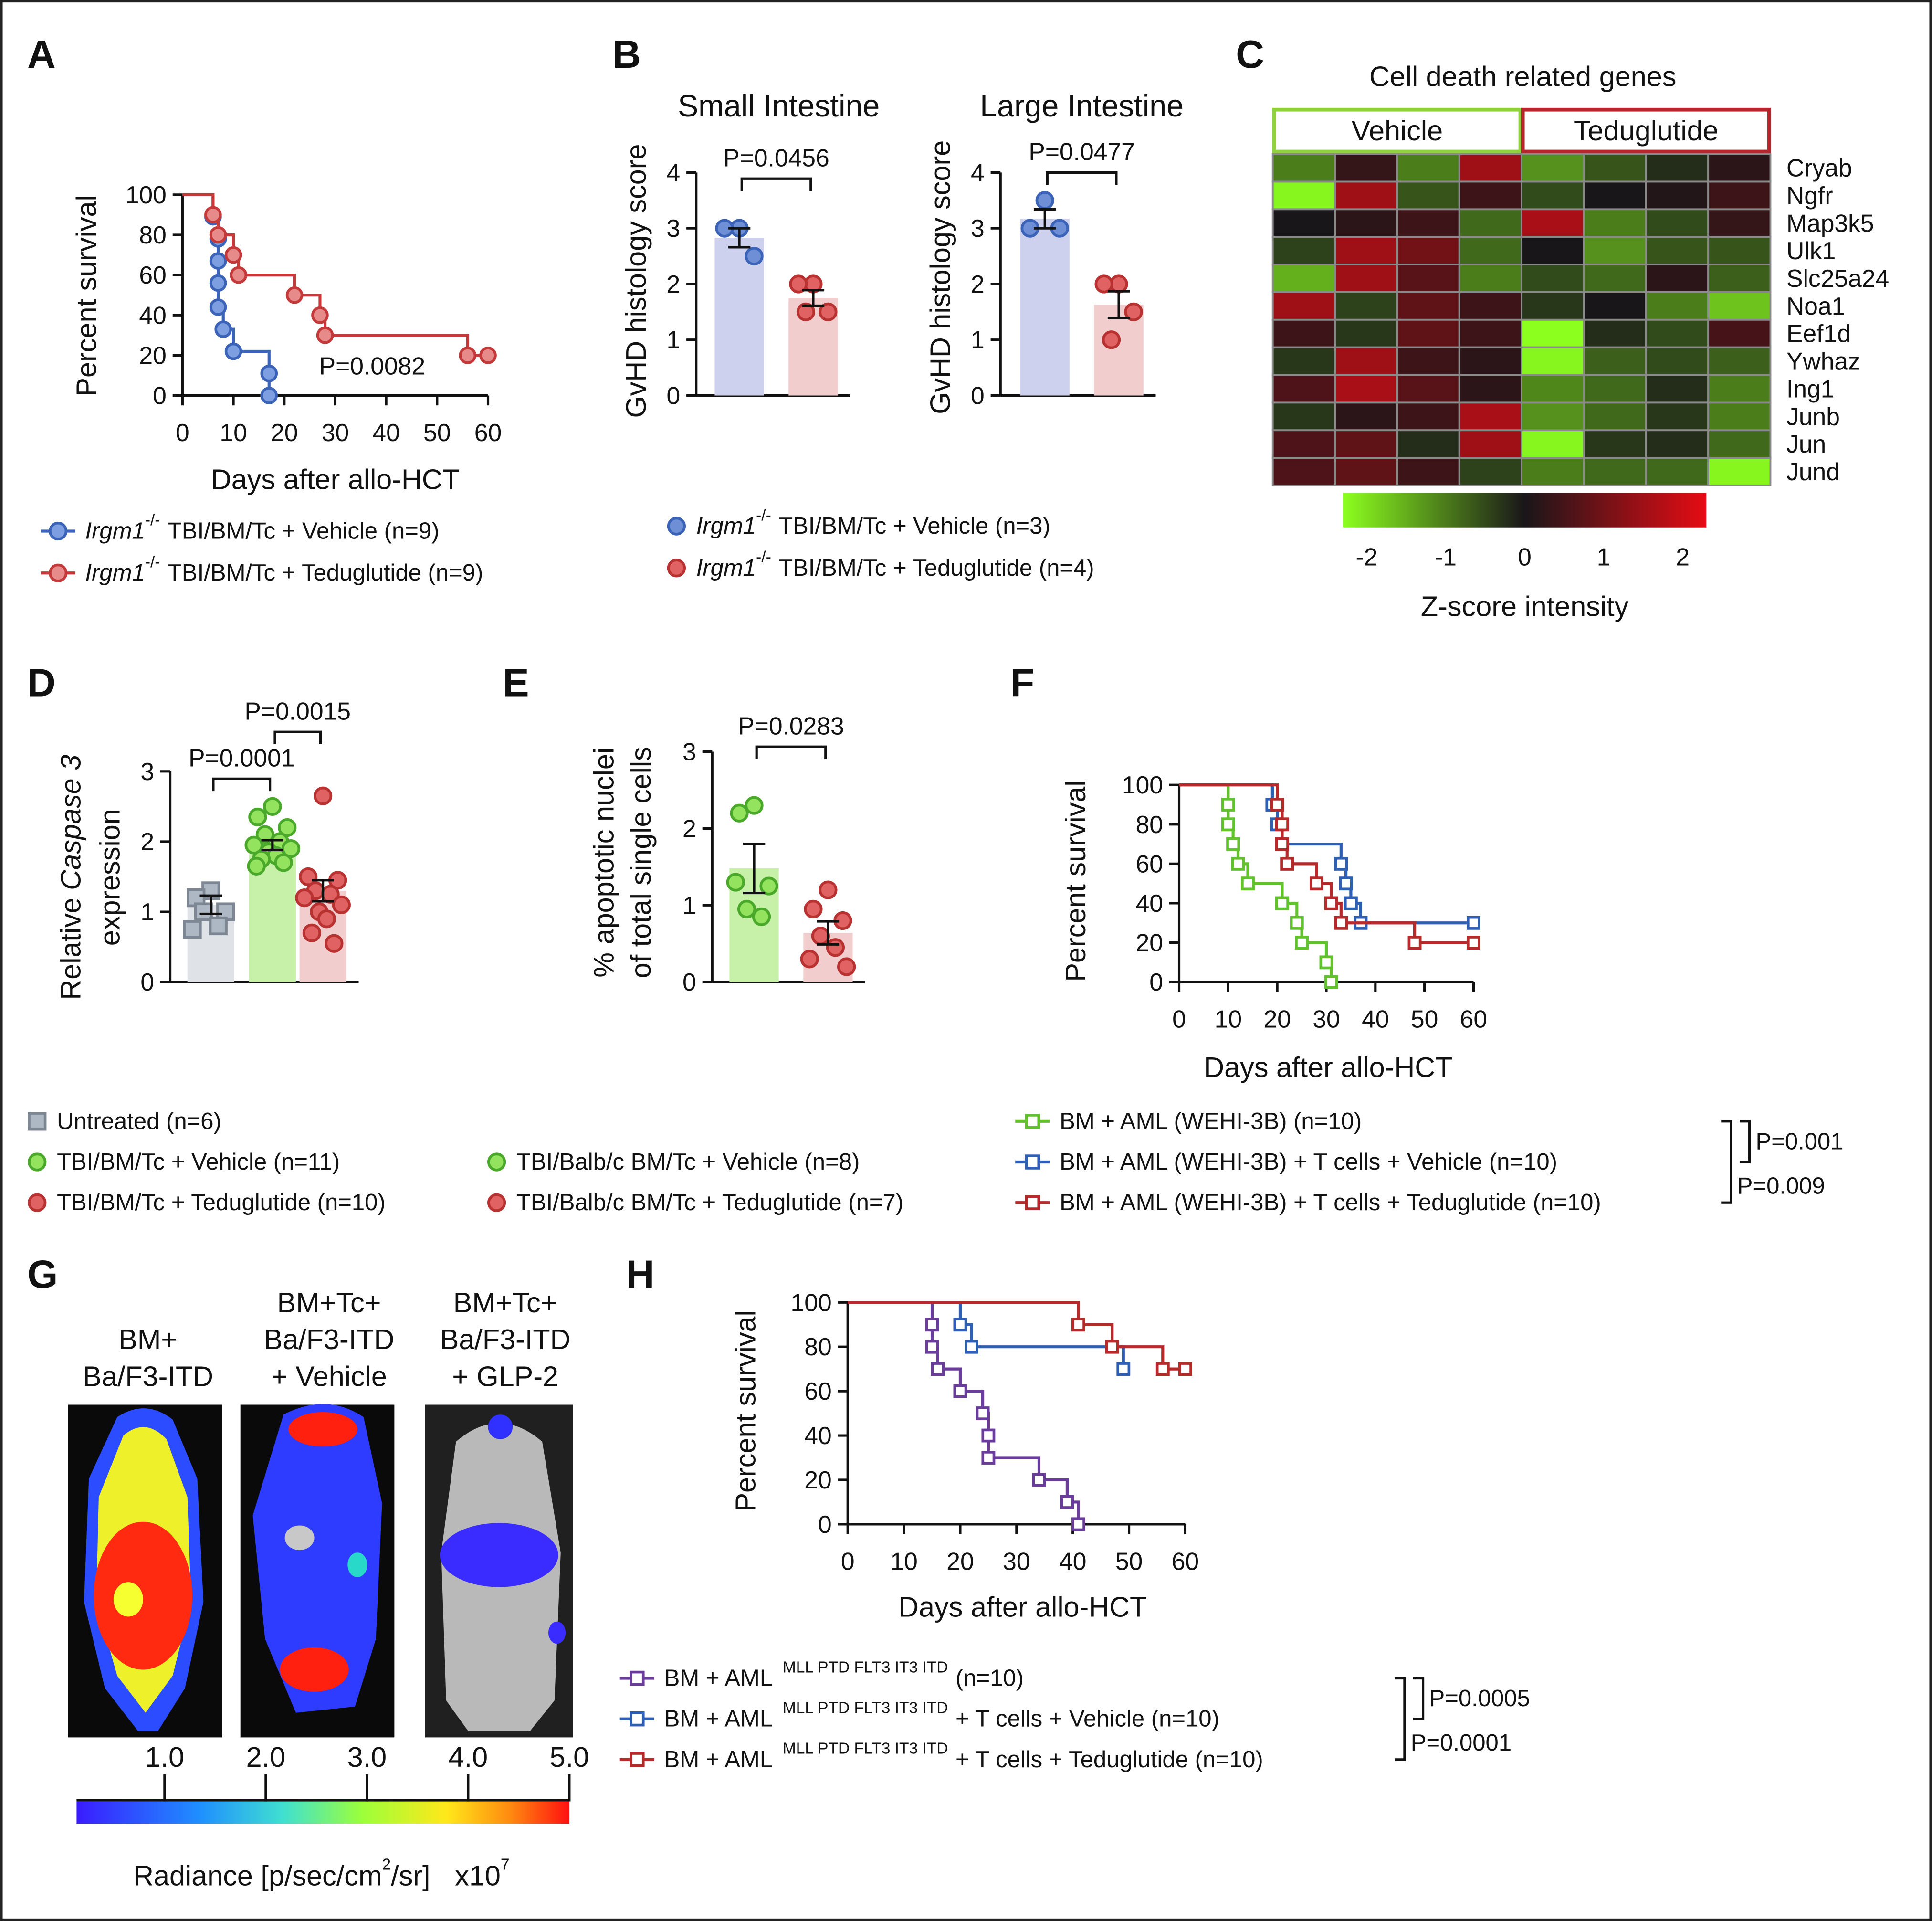  What do you see at coordinates (1819, 334) in the screenshot?
I see `row-label: Eef1d` at bounding box center [1819, 334].